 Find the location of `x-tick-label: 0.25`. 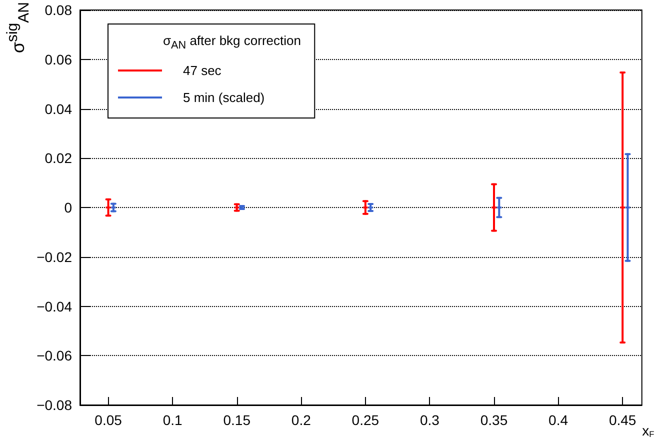

x-tick-label: 0.25 is located at coordinates (366, 420).